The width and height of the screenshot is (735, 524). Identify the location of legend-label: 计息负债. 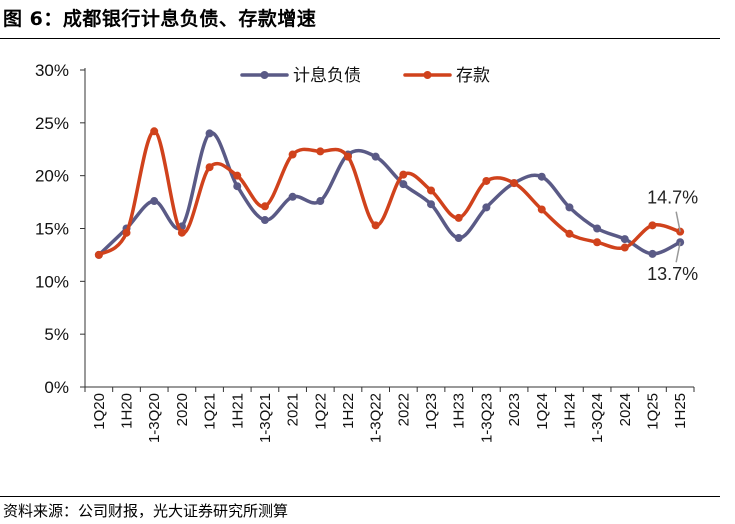
(327, 76).